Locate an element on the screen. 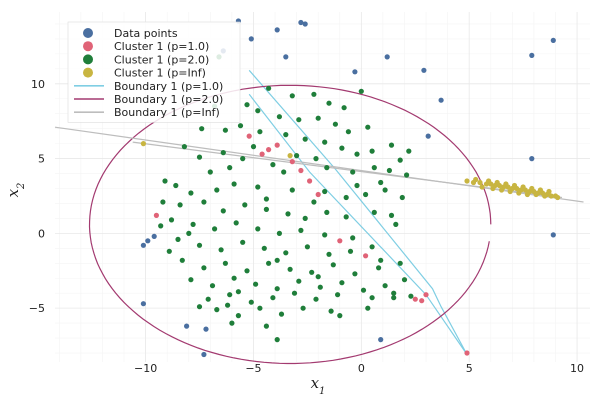  y-tick-label: 5 is located at coordinates (41, 159).